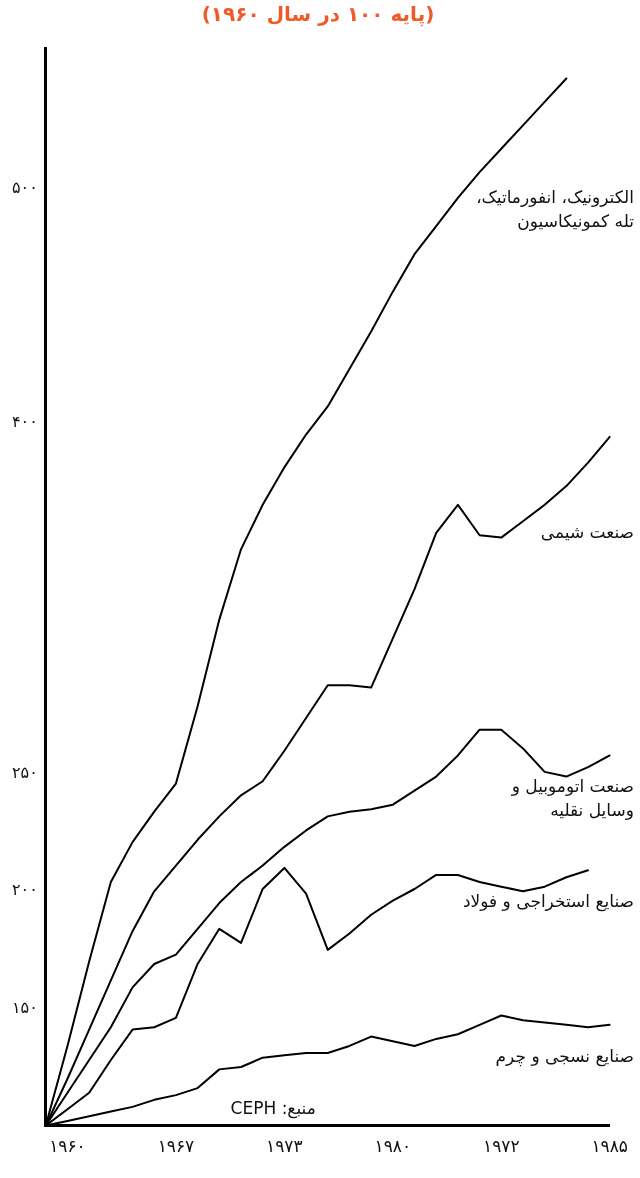  I want to click on x-tick-label: ۱۹۷۳, so click(284, 1146).